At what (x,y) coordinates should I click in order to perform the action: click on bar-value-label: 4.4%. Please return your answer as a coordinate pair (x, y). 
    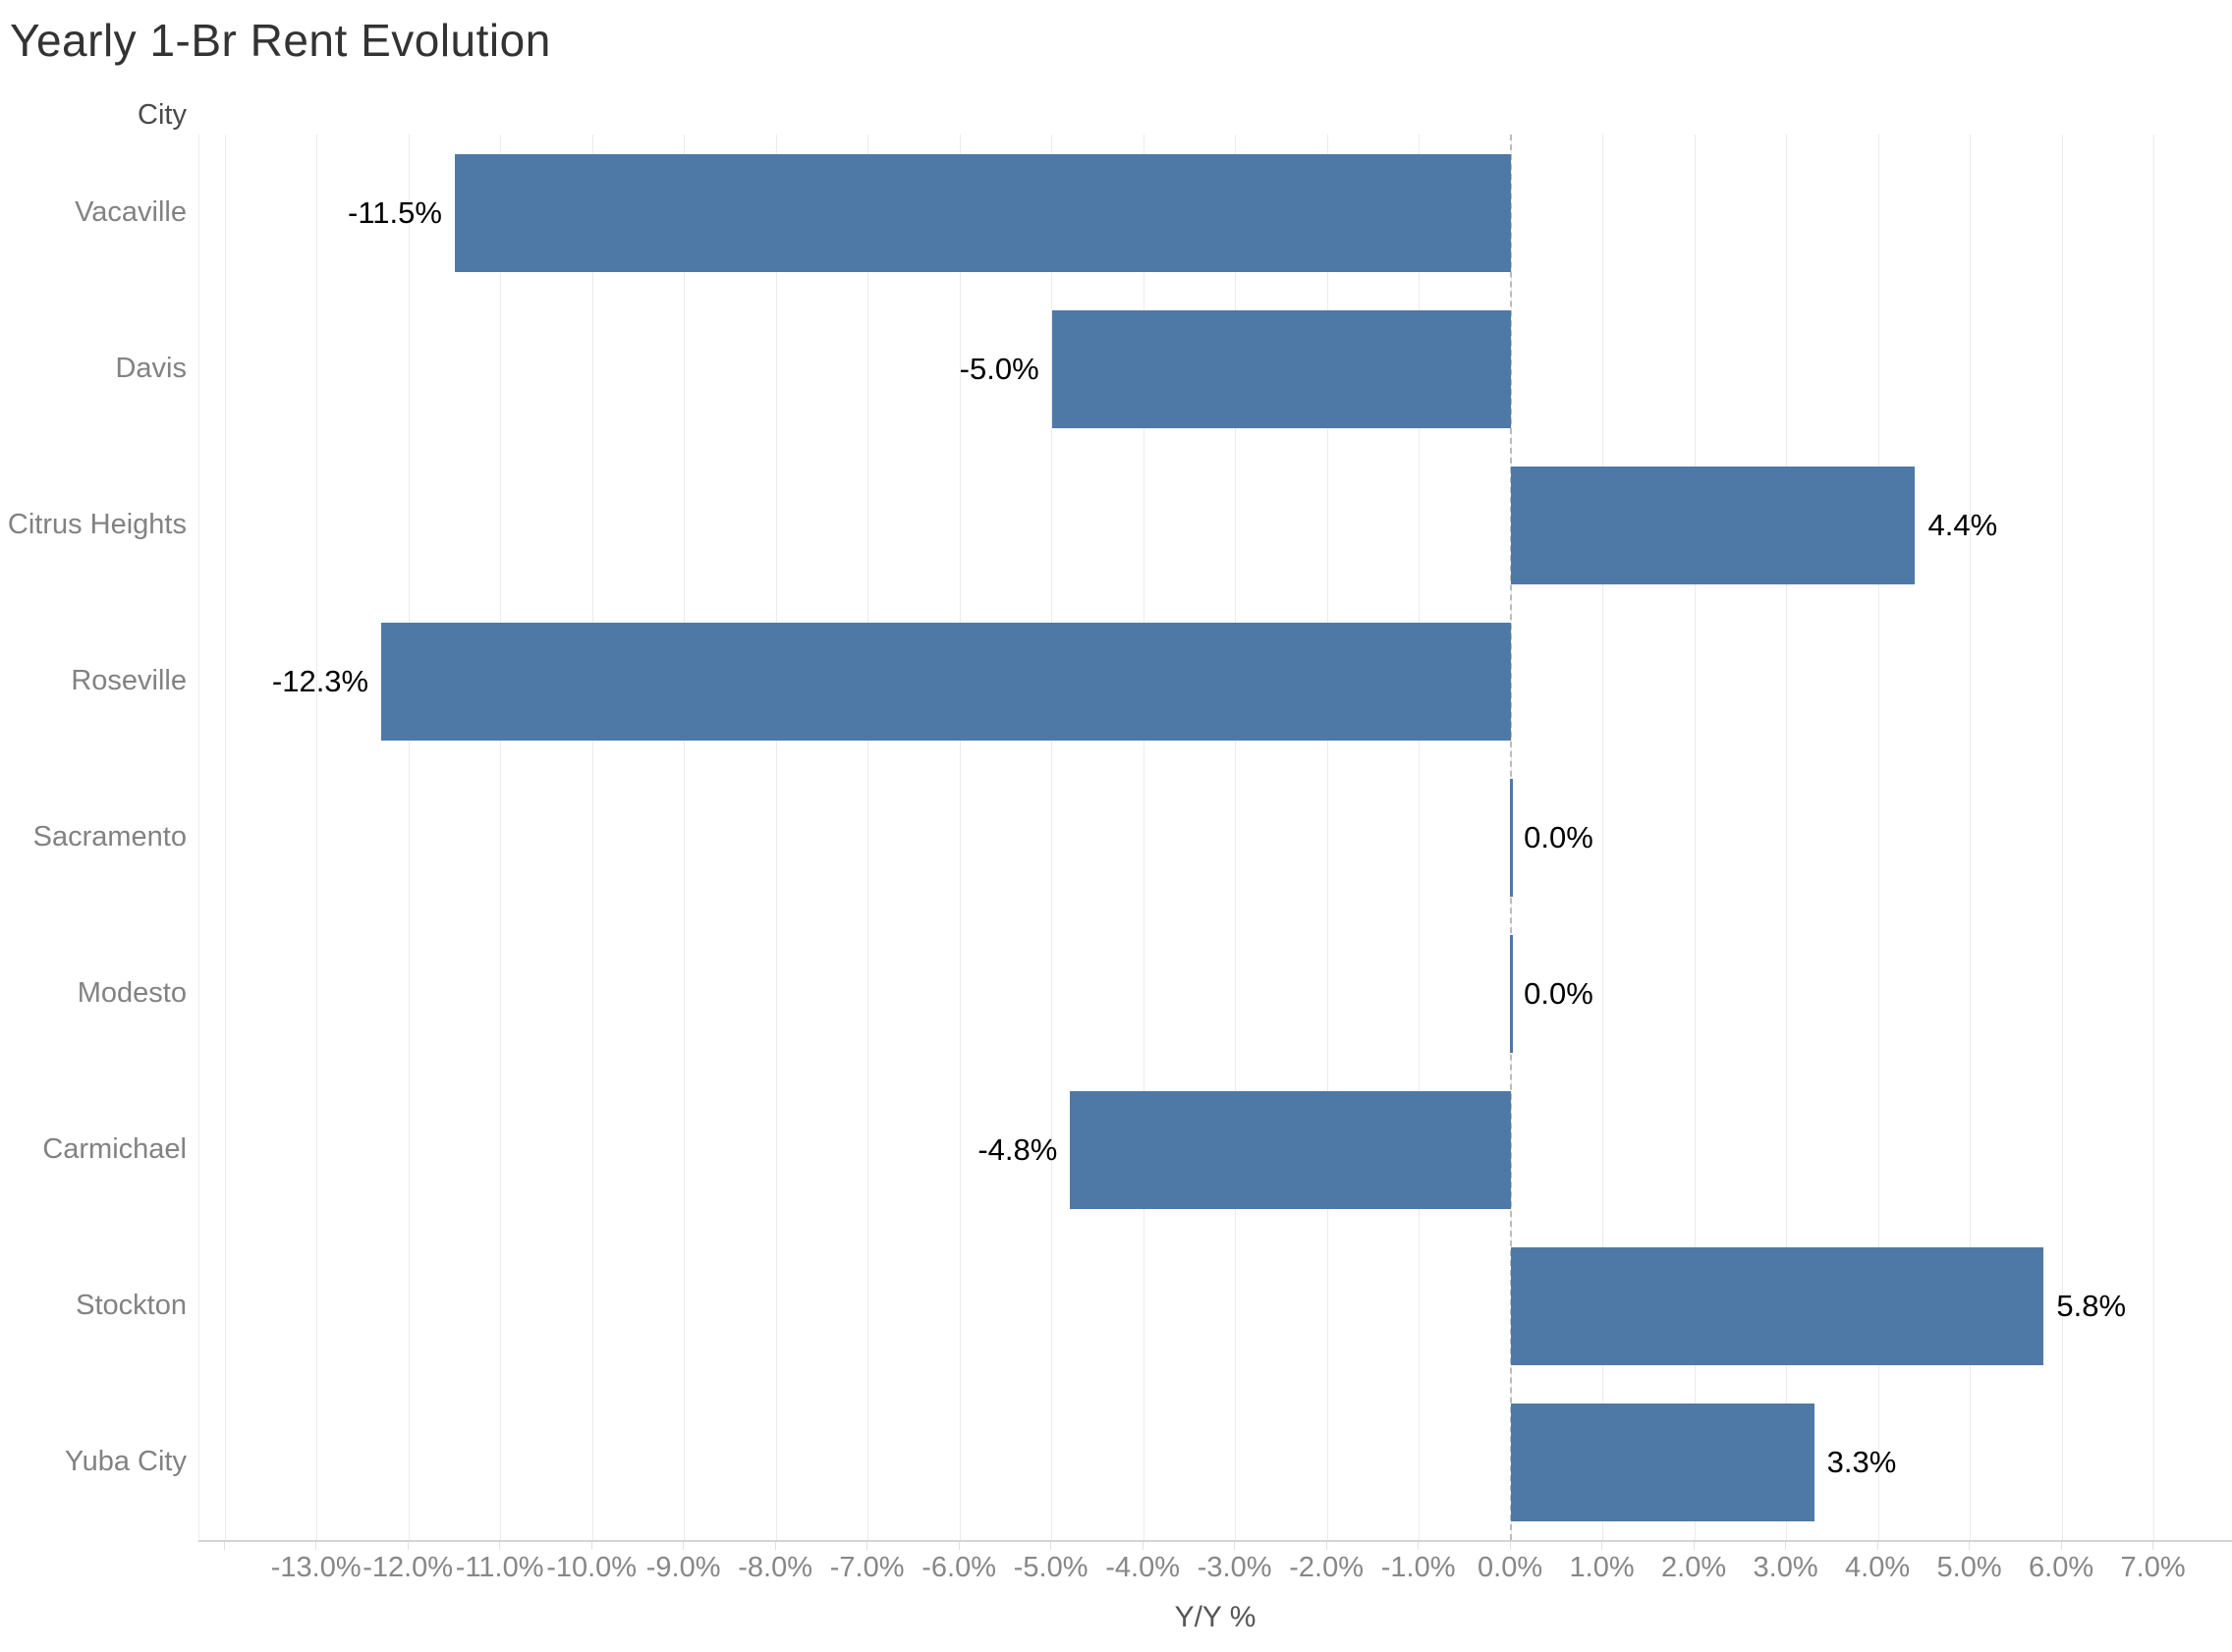
    Looking at the image, I should click on (1963, 524).